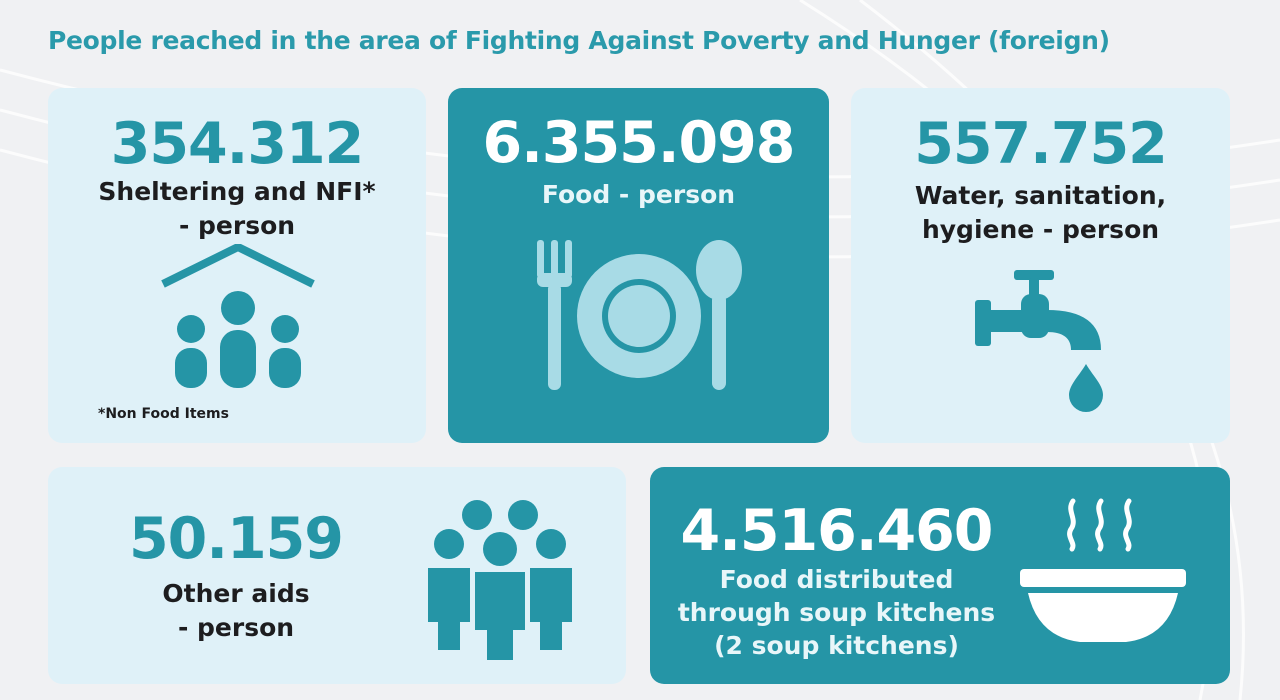 The width and height of the screenshot is (1280, 700). What do you see at coordinates (238, 316) in the screenshot?
I see `shelter-people-icon` at bounding box center [238, 316].